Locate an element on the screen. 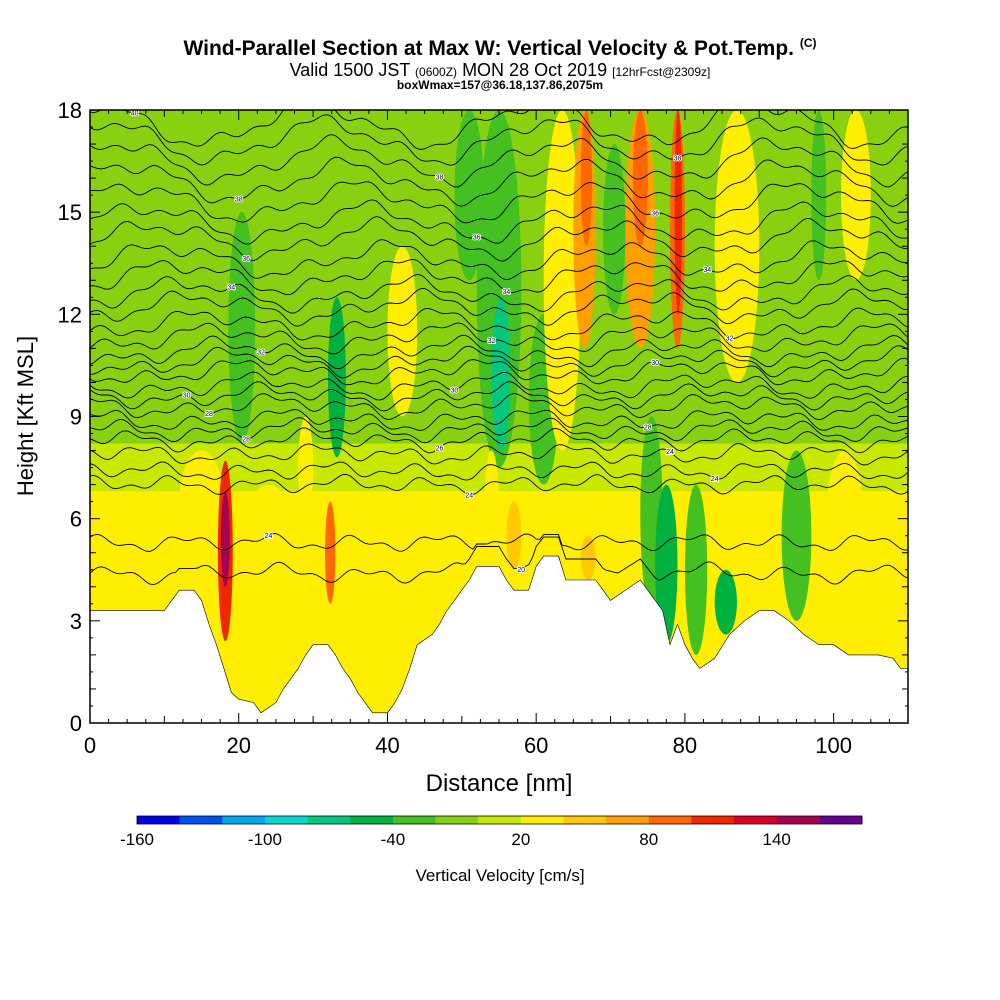 Image resolution: width=1000 pixels, height=1000 pixels. colorbar-tick-label: -100 is located at coordinates (265, 839).